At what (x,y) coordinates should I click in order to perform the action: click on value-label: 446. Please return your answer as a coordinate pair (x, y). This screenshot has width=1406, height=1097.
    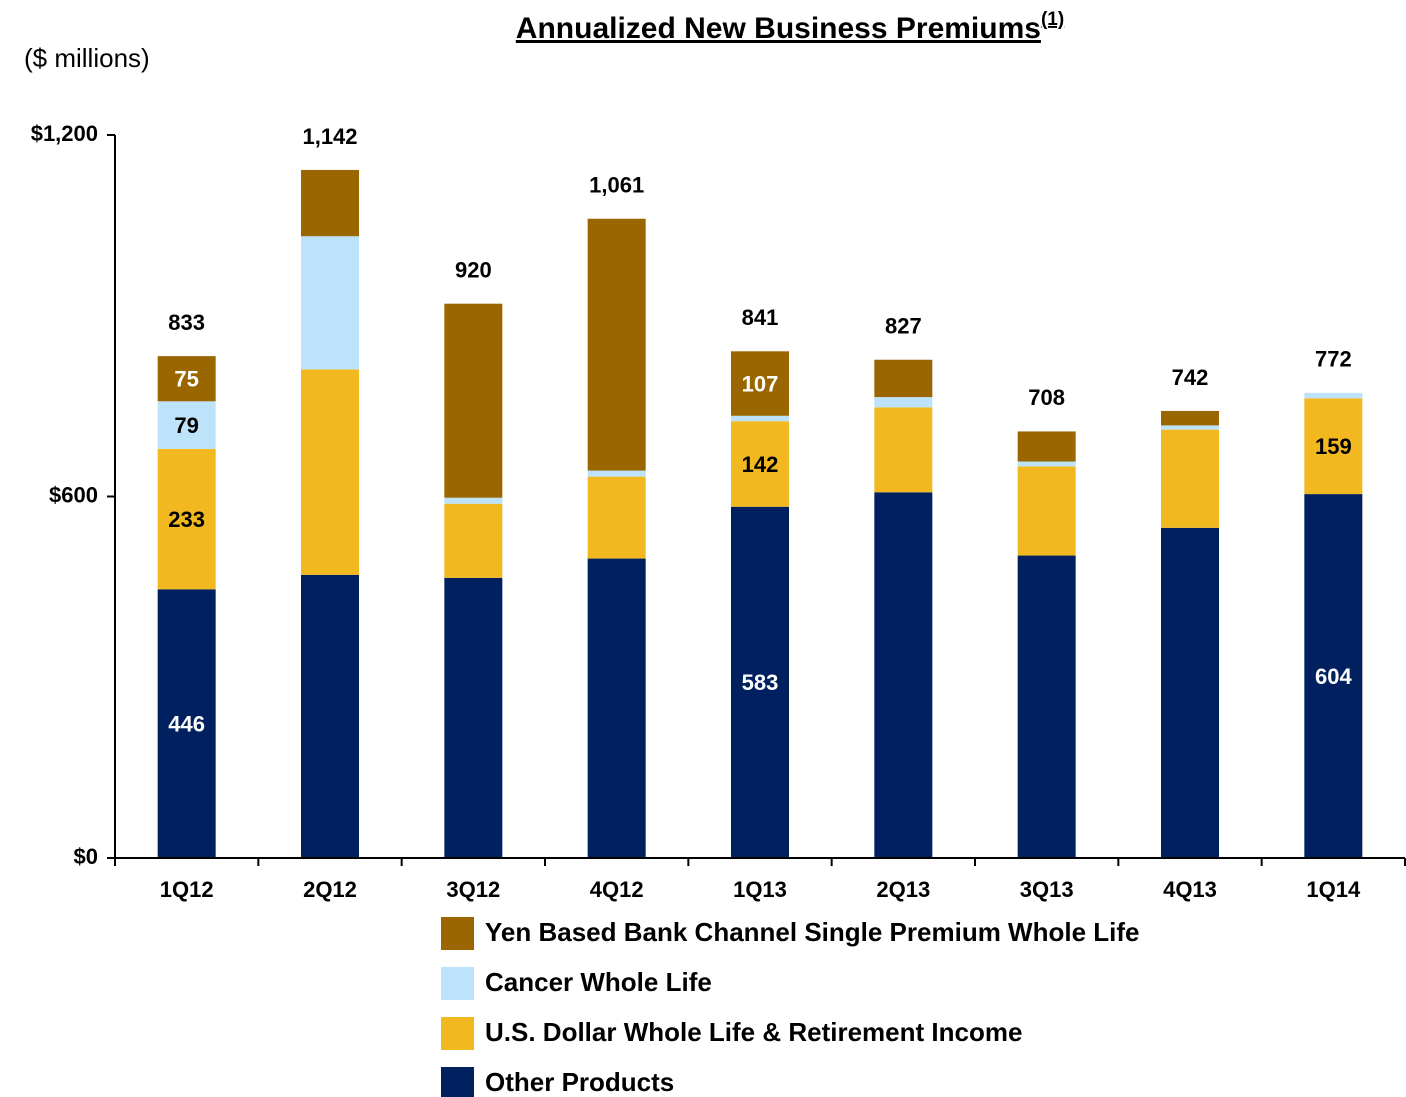
    Looking at the image, I should click on (186, 723).